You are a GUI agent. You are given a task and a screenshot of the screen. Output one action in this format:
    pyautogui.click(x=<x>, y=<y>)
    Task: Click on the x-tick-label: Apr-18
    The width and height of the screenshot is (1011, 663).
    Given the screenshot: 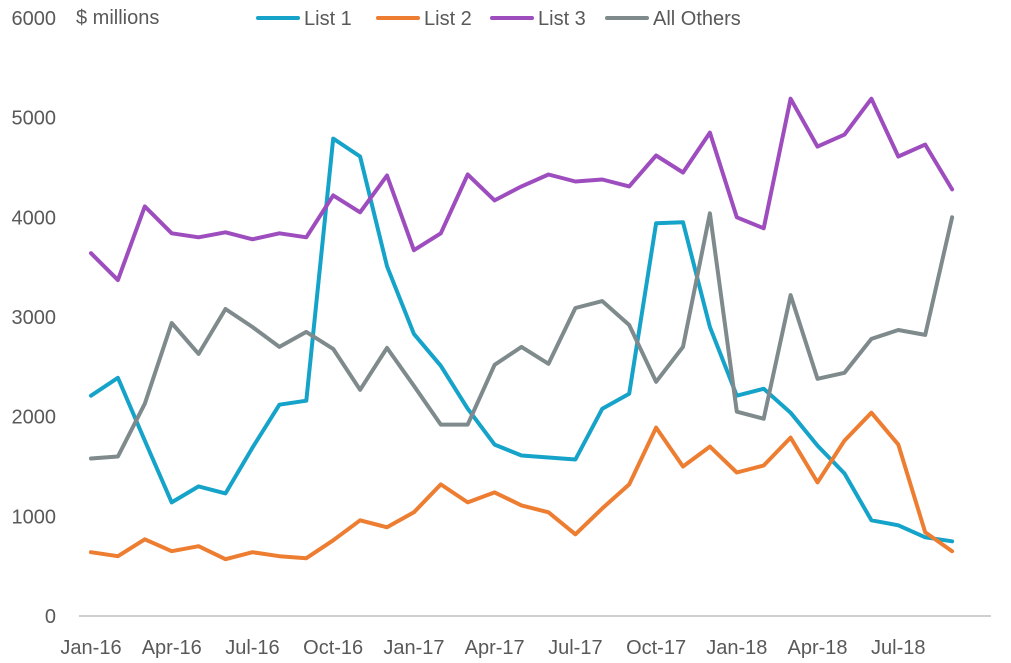 What is the action you would take?
    pyautogui.click(x=818, y=648)
    